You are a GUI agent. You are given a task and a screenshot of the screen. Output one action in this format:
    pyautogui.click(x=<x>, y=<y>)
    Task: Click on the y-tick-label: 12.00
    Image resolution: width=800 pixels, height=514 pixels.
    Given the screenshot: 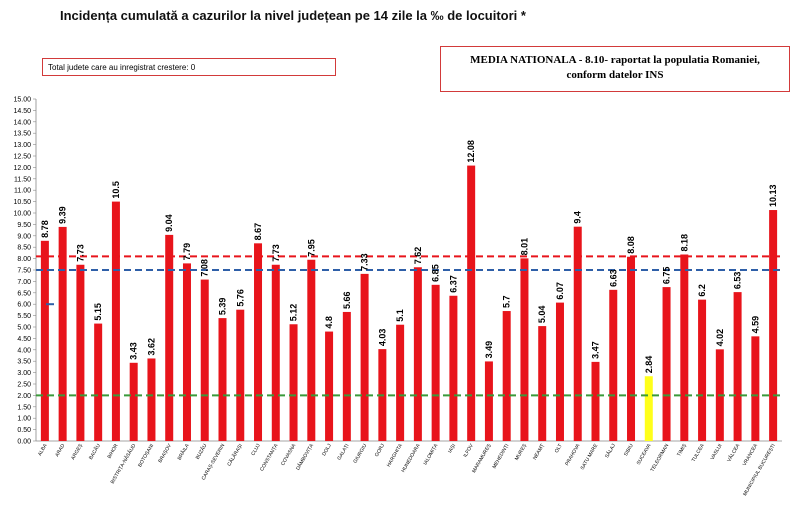 What is the action you would take?
    pyautogui.click(x=22, y=168)
    